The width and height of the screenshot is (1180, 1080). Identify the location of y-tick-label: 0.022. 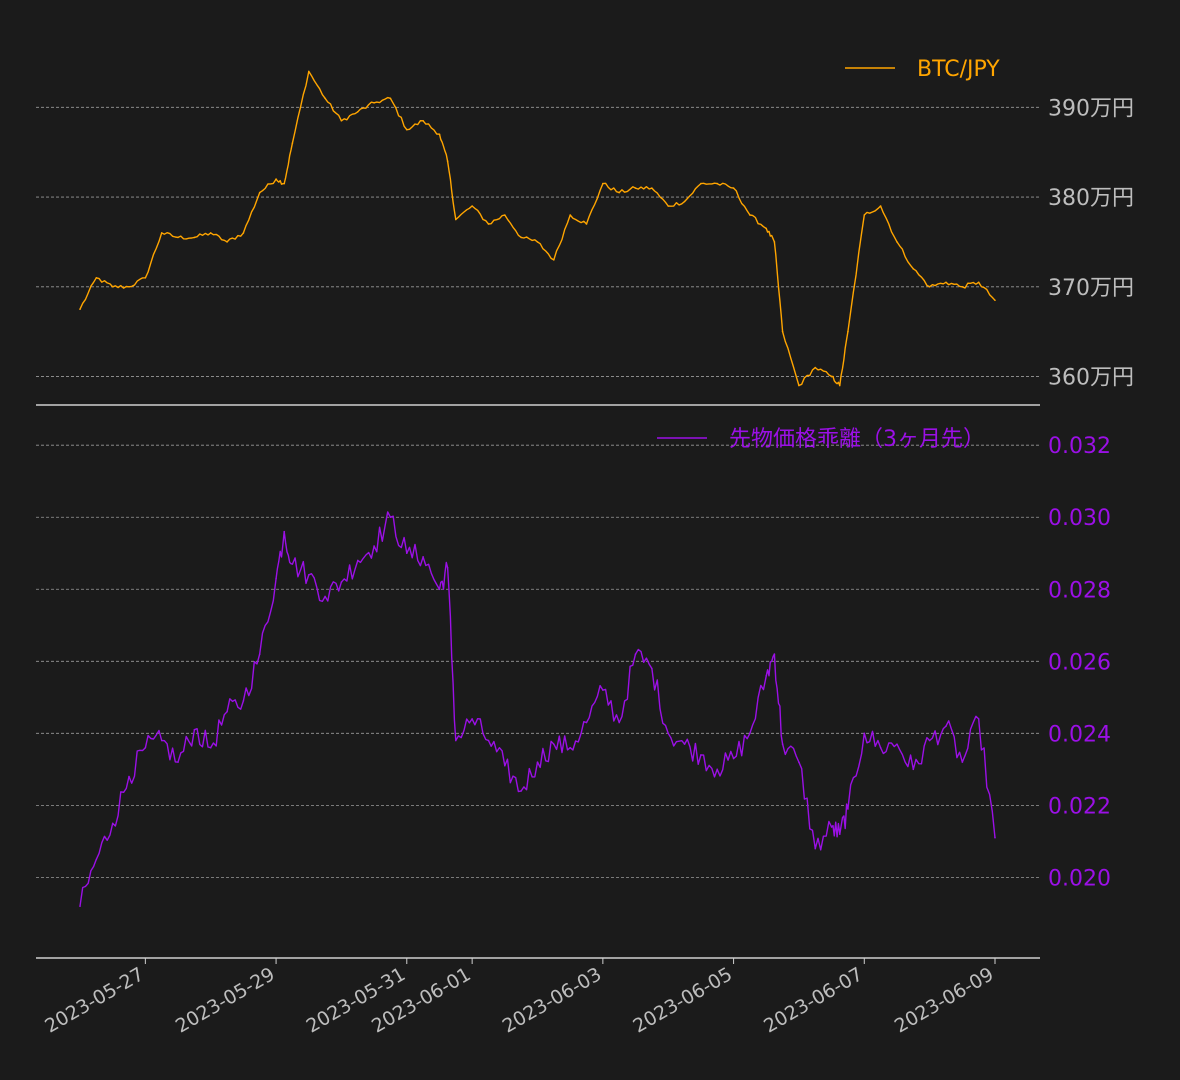
(1079, 806).